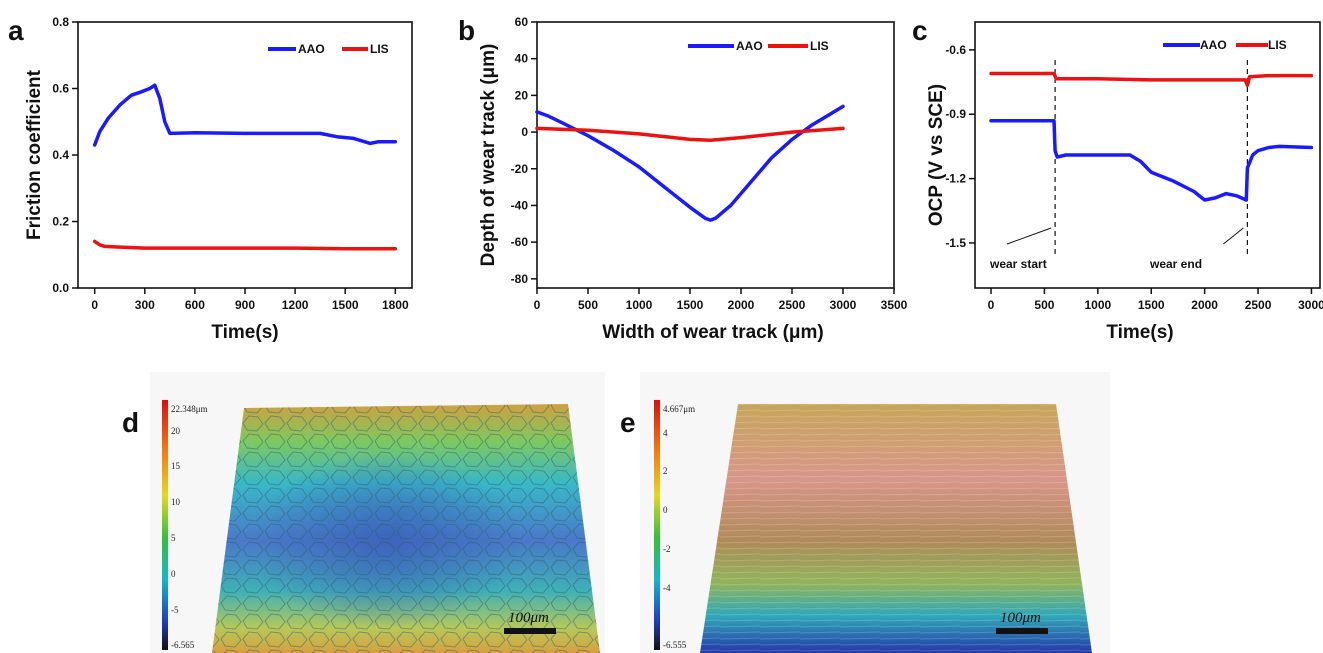  I want to click on colorbar-max-label-e: 4.667μm, so click(679, 409).